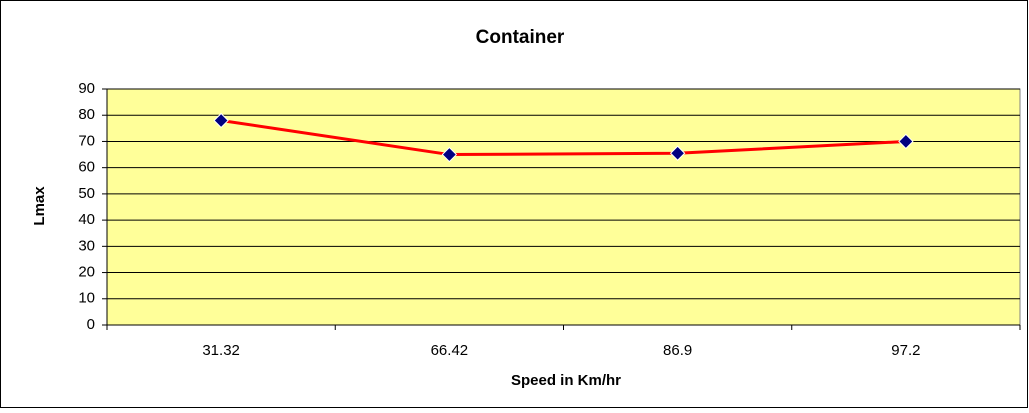  I want to click on y-axis-label: Lmax, so click(39, 206).